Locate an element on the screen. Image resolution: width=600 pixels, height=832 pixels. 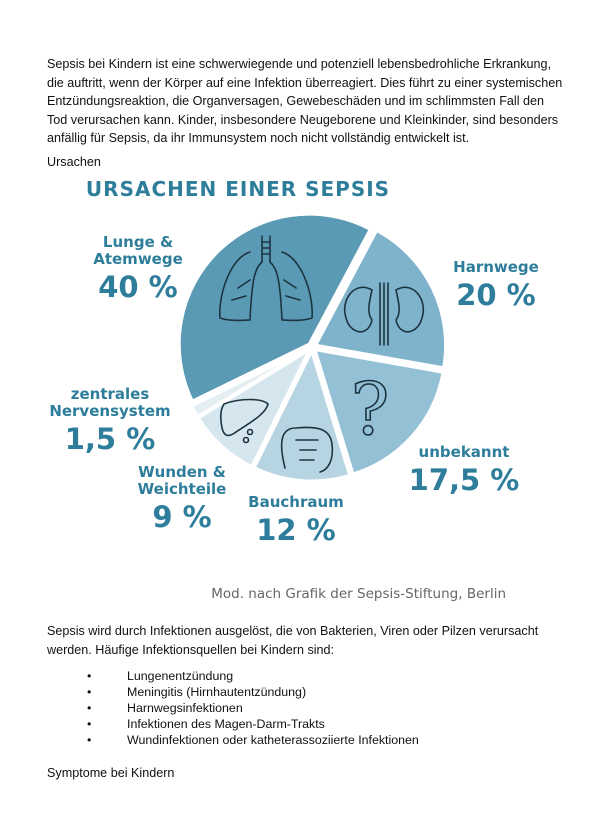
slice-label: zentrales is located at coordinates (110, 394).